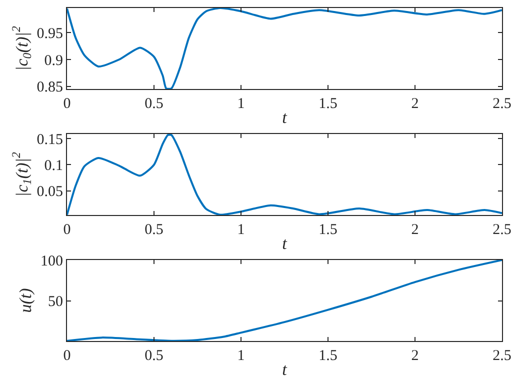 Image resolution: width=512 pixels, height=381 pixels. Describe the element at coordinates (53, 60) in the screenshot. I see `y-tick-label: 0.9` at that location.